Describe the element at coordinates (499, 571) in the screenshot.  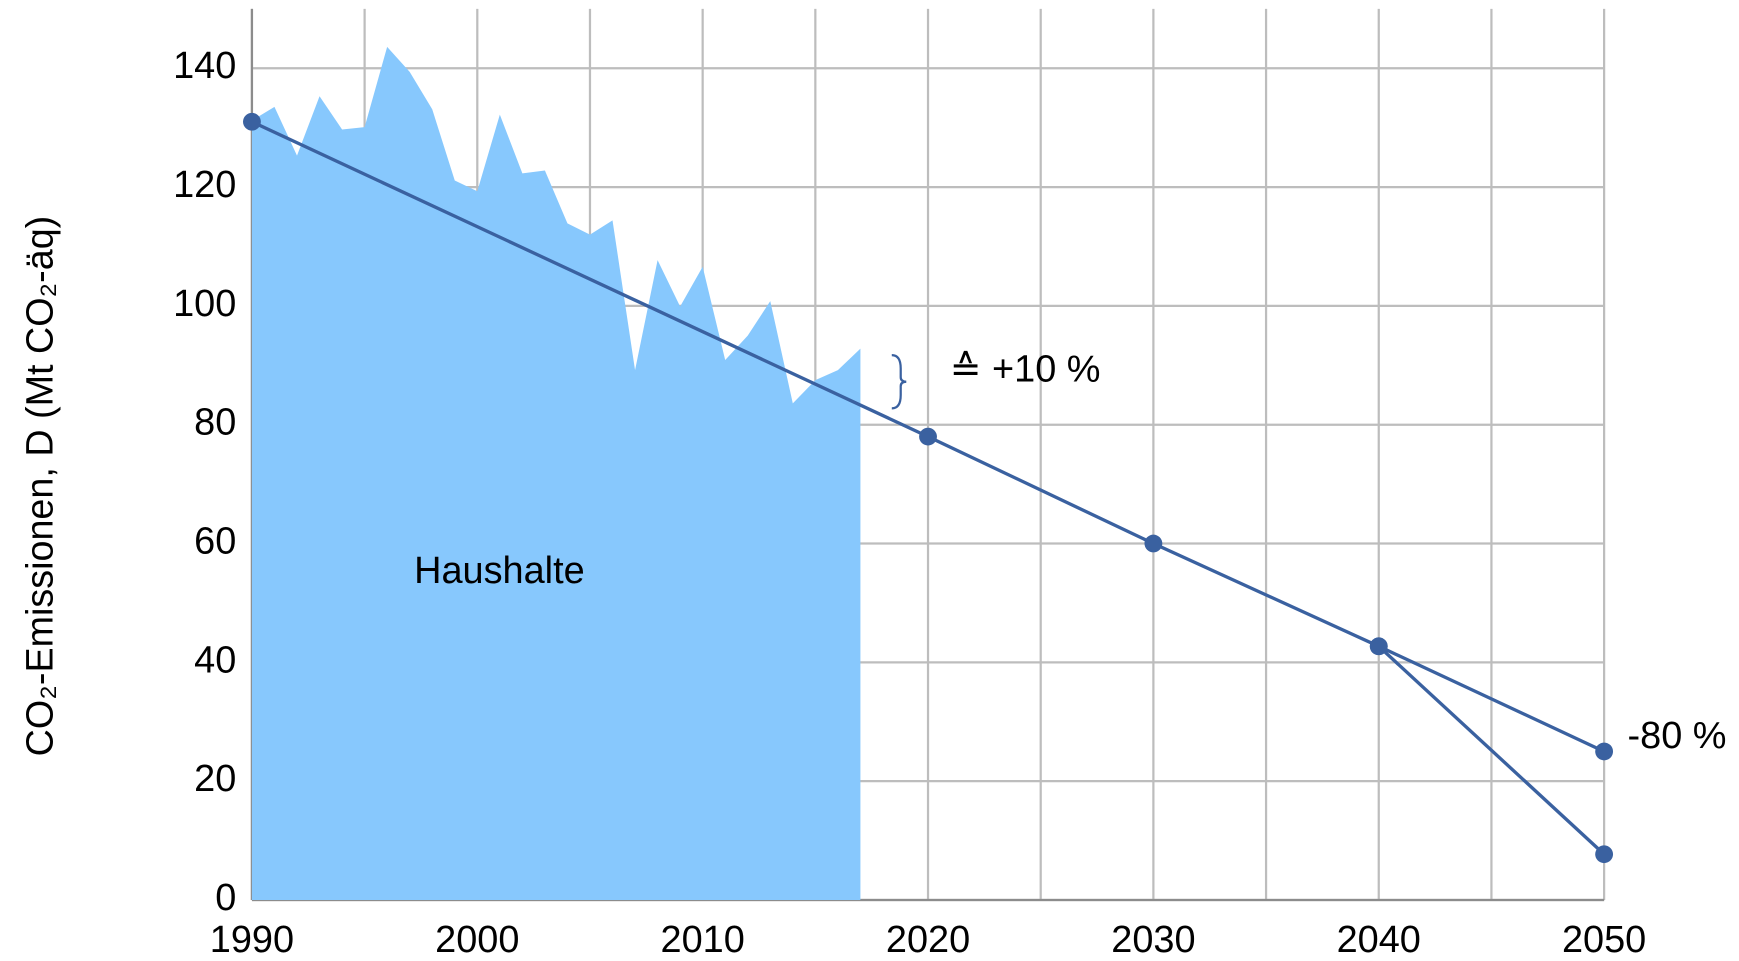
I see `area-label: Haushalte` at that location.